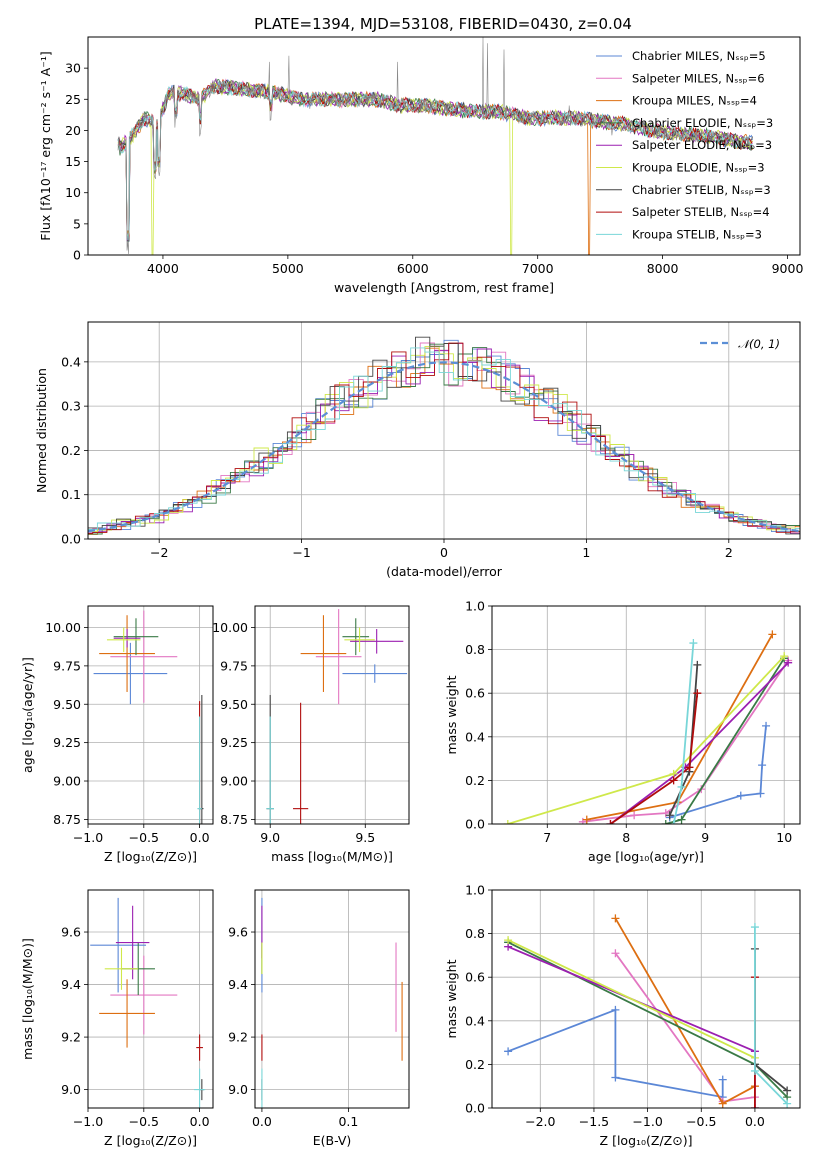 This screenshot has height=1170, width=819. What do you see at coordinates (444, 552) in the screenshot?
I see `x-tick-label: 0` at bounding box center [444, 552].